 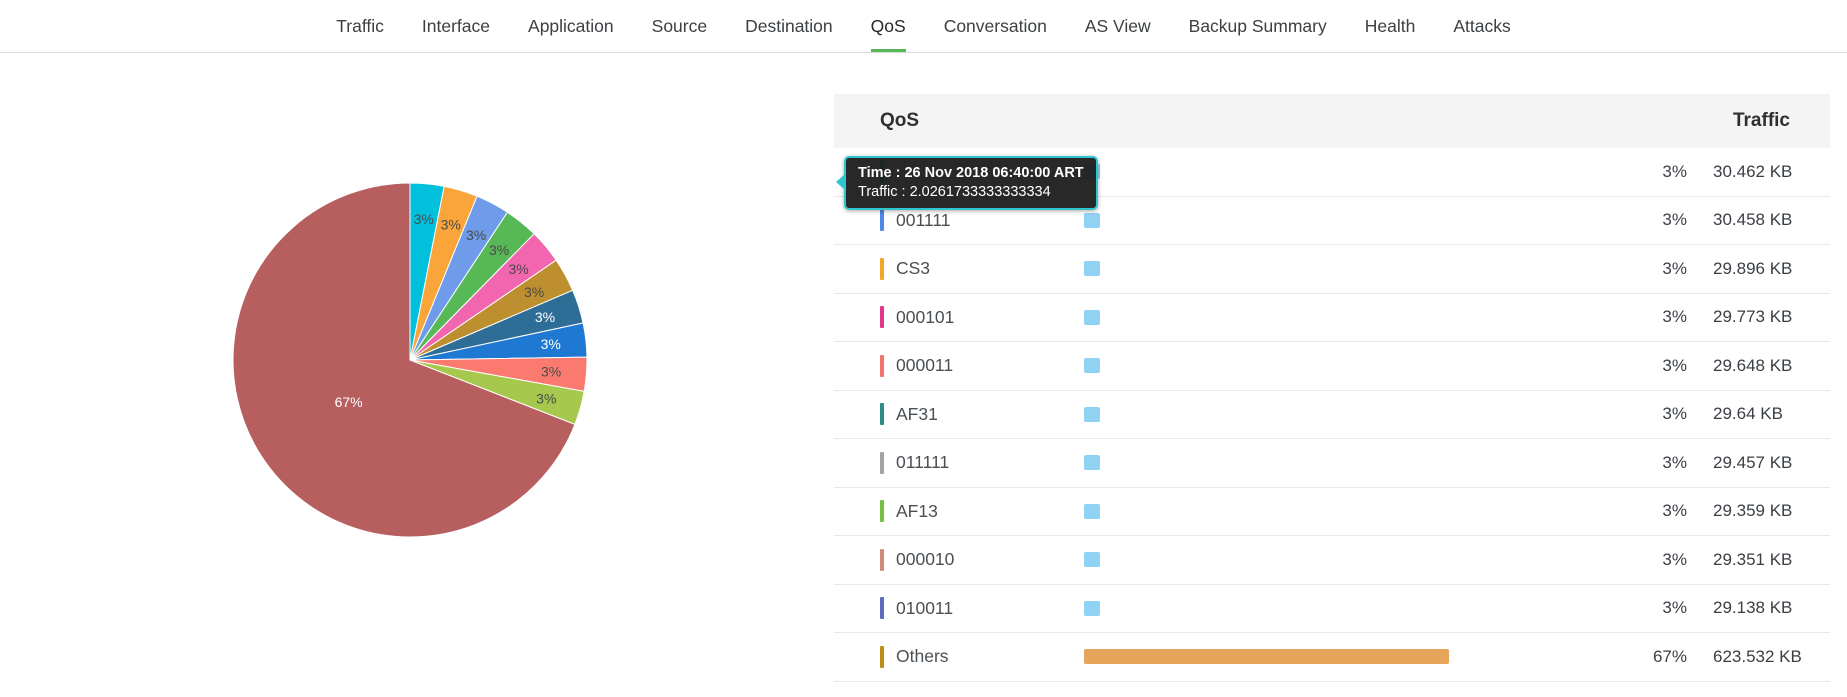 What do you see at coordinates (1753, 559) in the screenshot?
I see `traffic-value: 29.351 KB` at bounding box center [1753, 559].